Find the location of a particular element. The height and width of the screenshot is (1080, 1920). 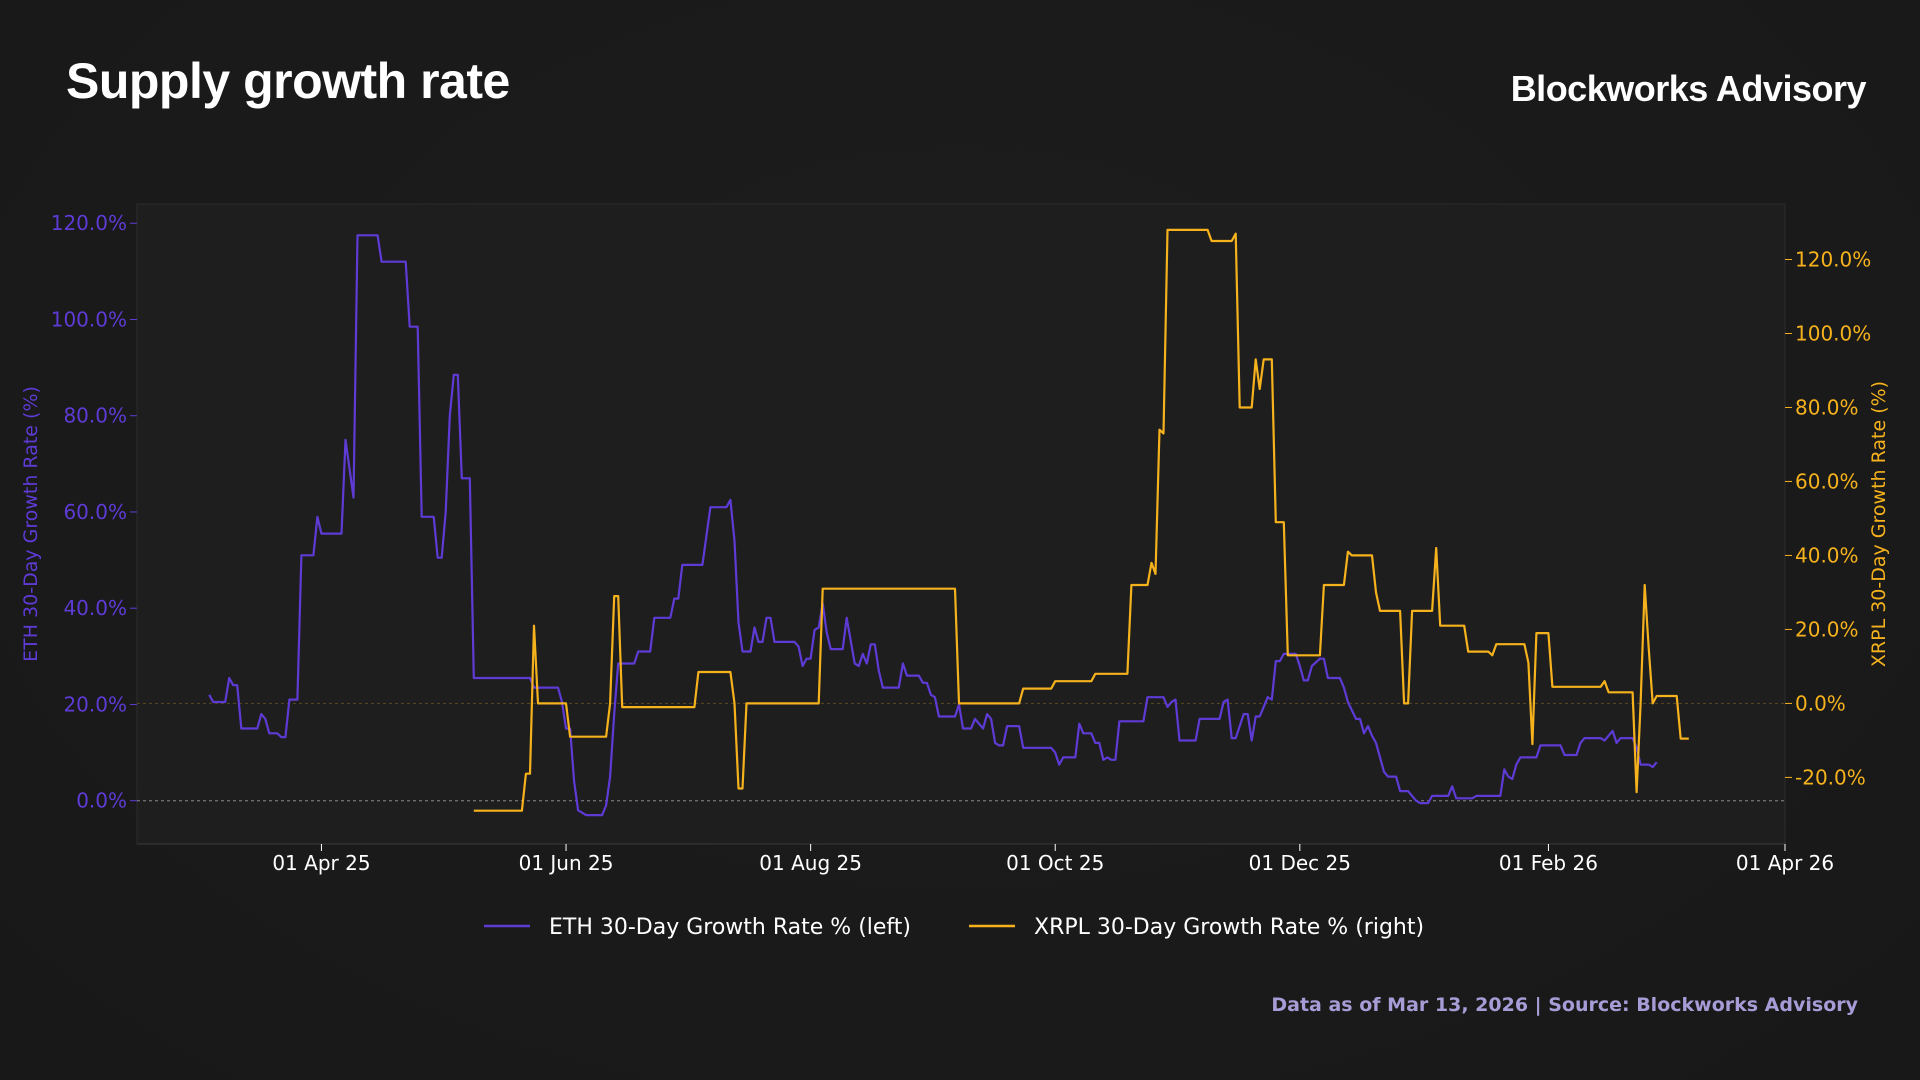

y-axis-right-label: XRPL 30-Day Growth Rate (%) is located at coordinates (1879, 524).